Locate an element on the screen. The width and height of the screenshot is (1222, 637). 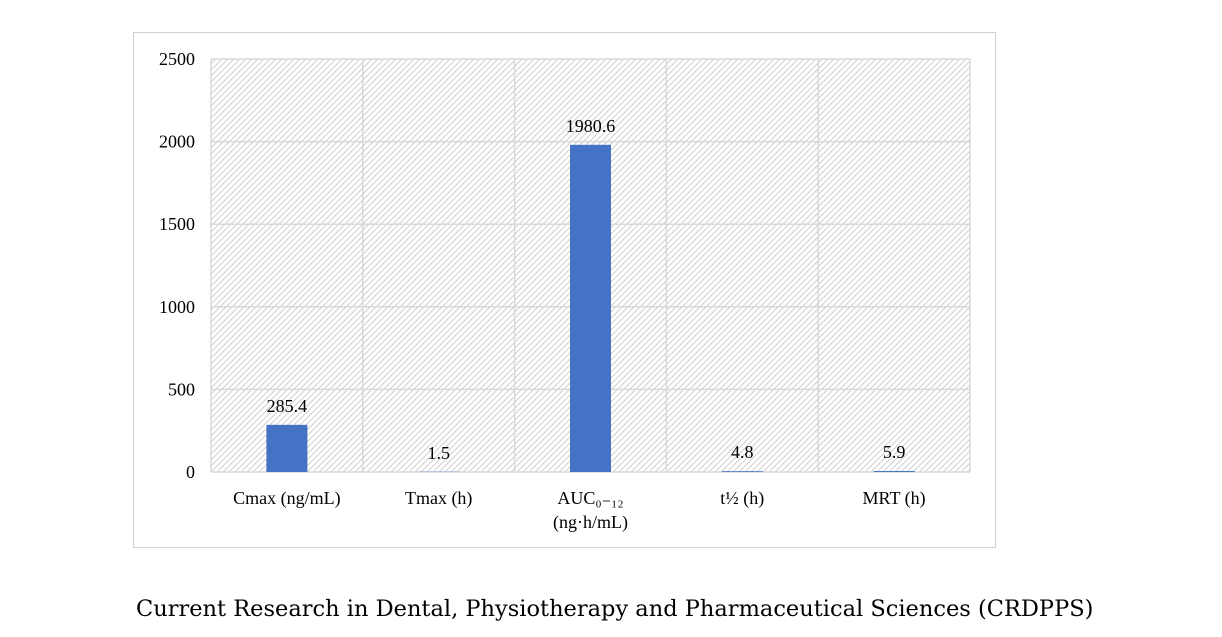
data-label: 1.5 is located at coordinates (438, 453).